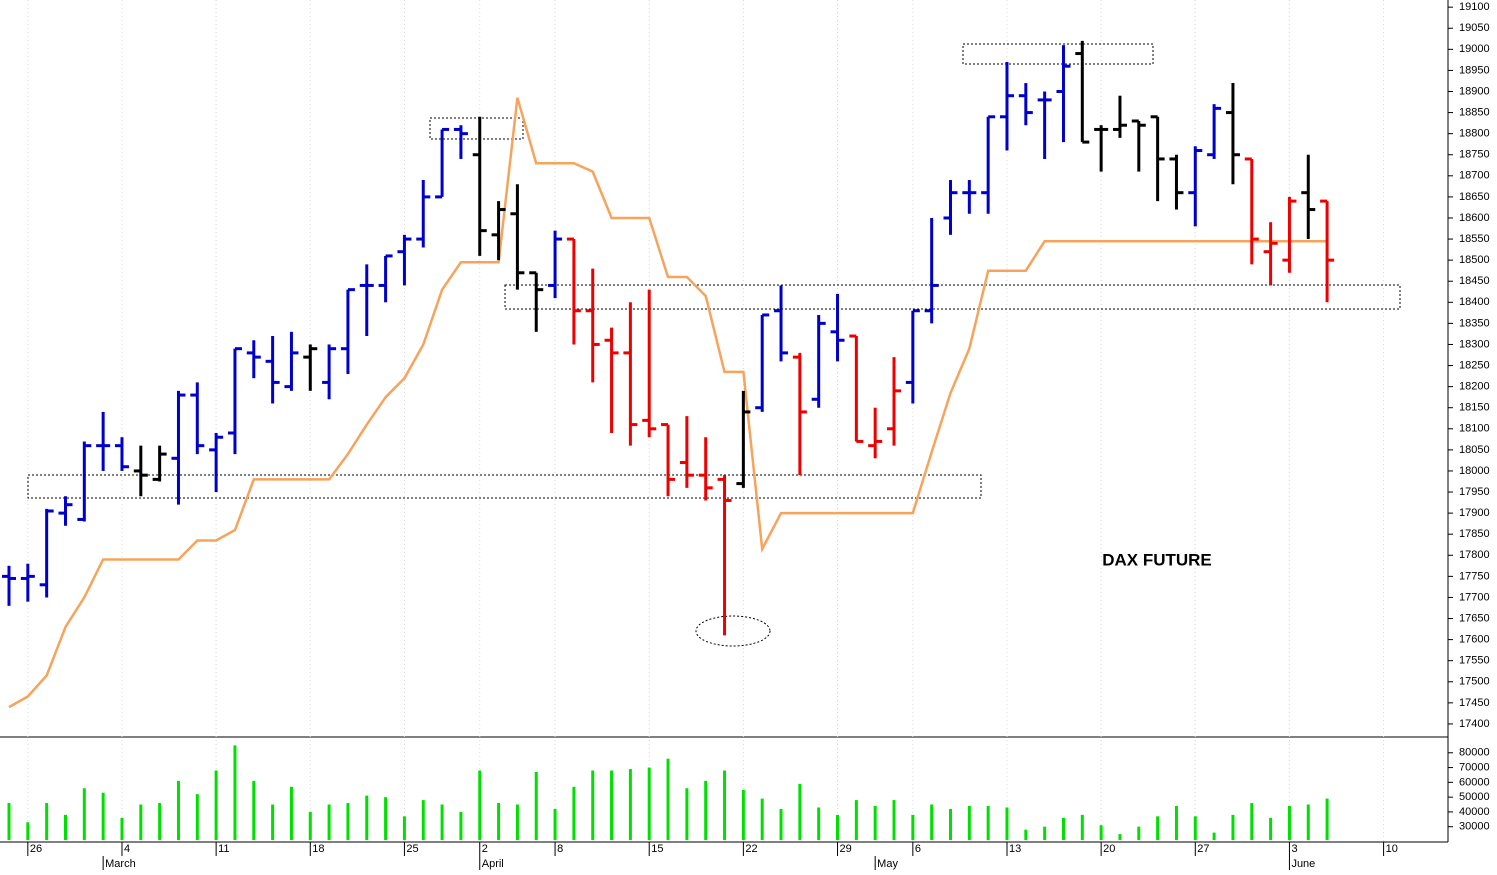 This screenshot has width=1497, height=875. I want to click on x-tick-label: 18, so click(318, 849).